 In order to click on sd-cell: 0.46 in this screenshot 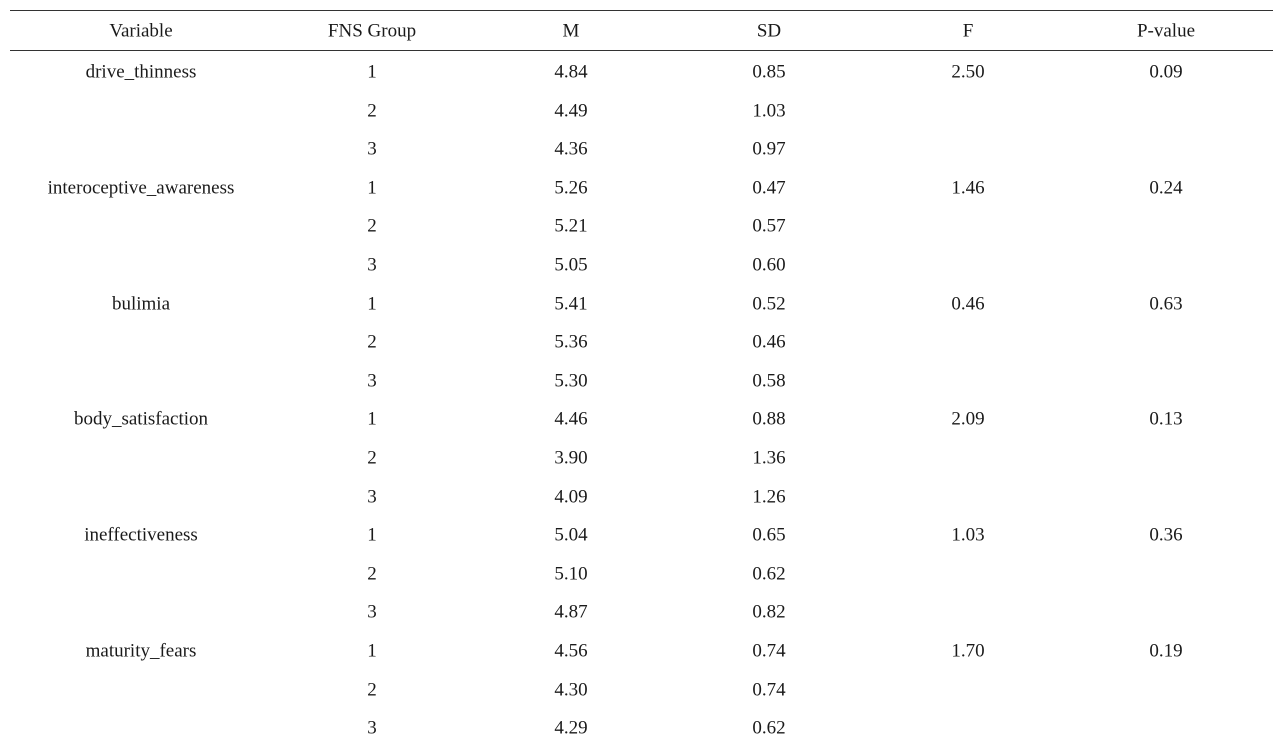, I will do `click(769, 342)`.